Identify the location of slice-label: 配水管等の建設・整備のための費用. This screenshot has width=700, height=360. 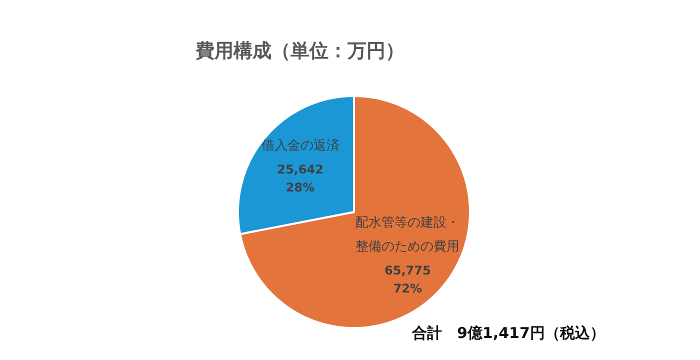
(408, 234).